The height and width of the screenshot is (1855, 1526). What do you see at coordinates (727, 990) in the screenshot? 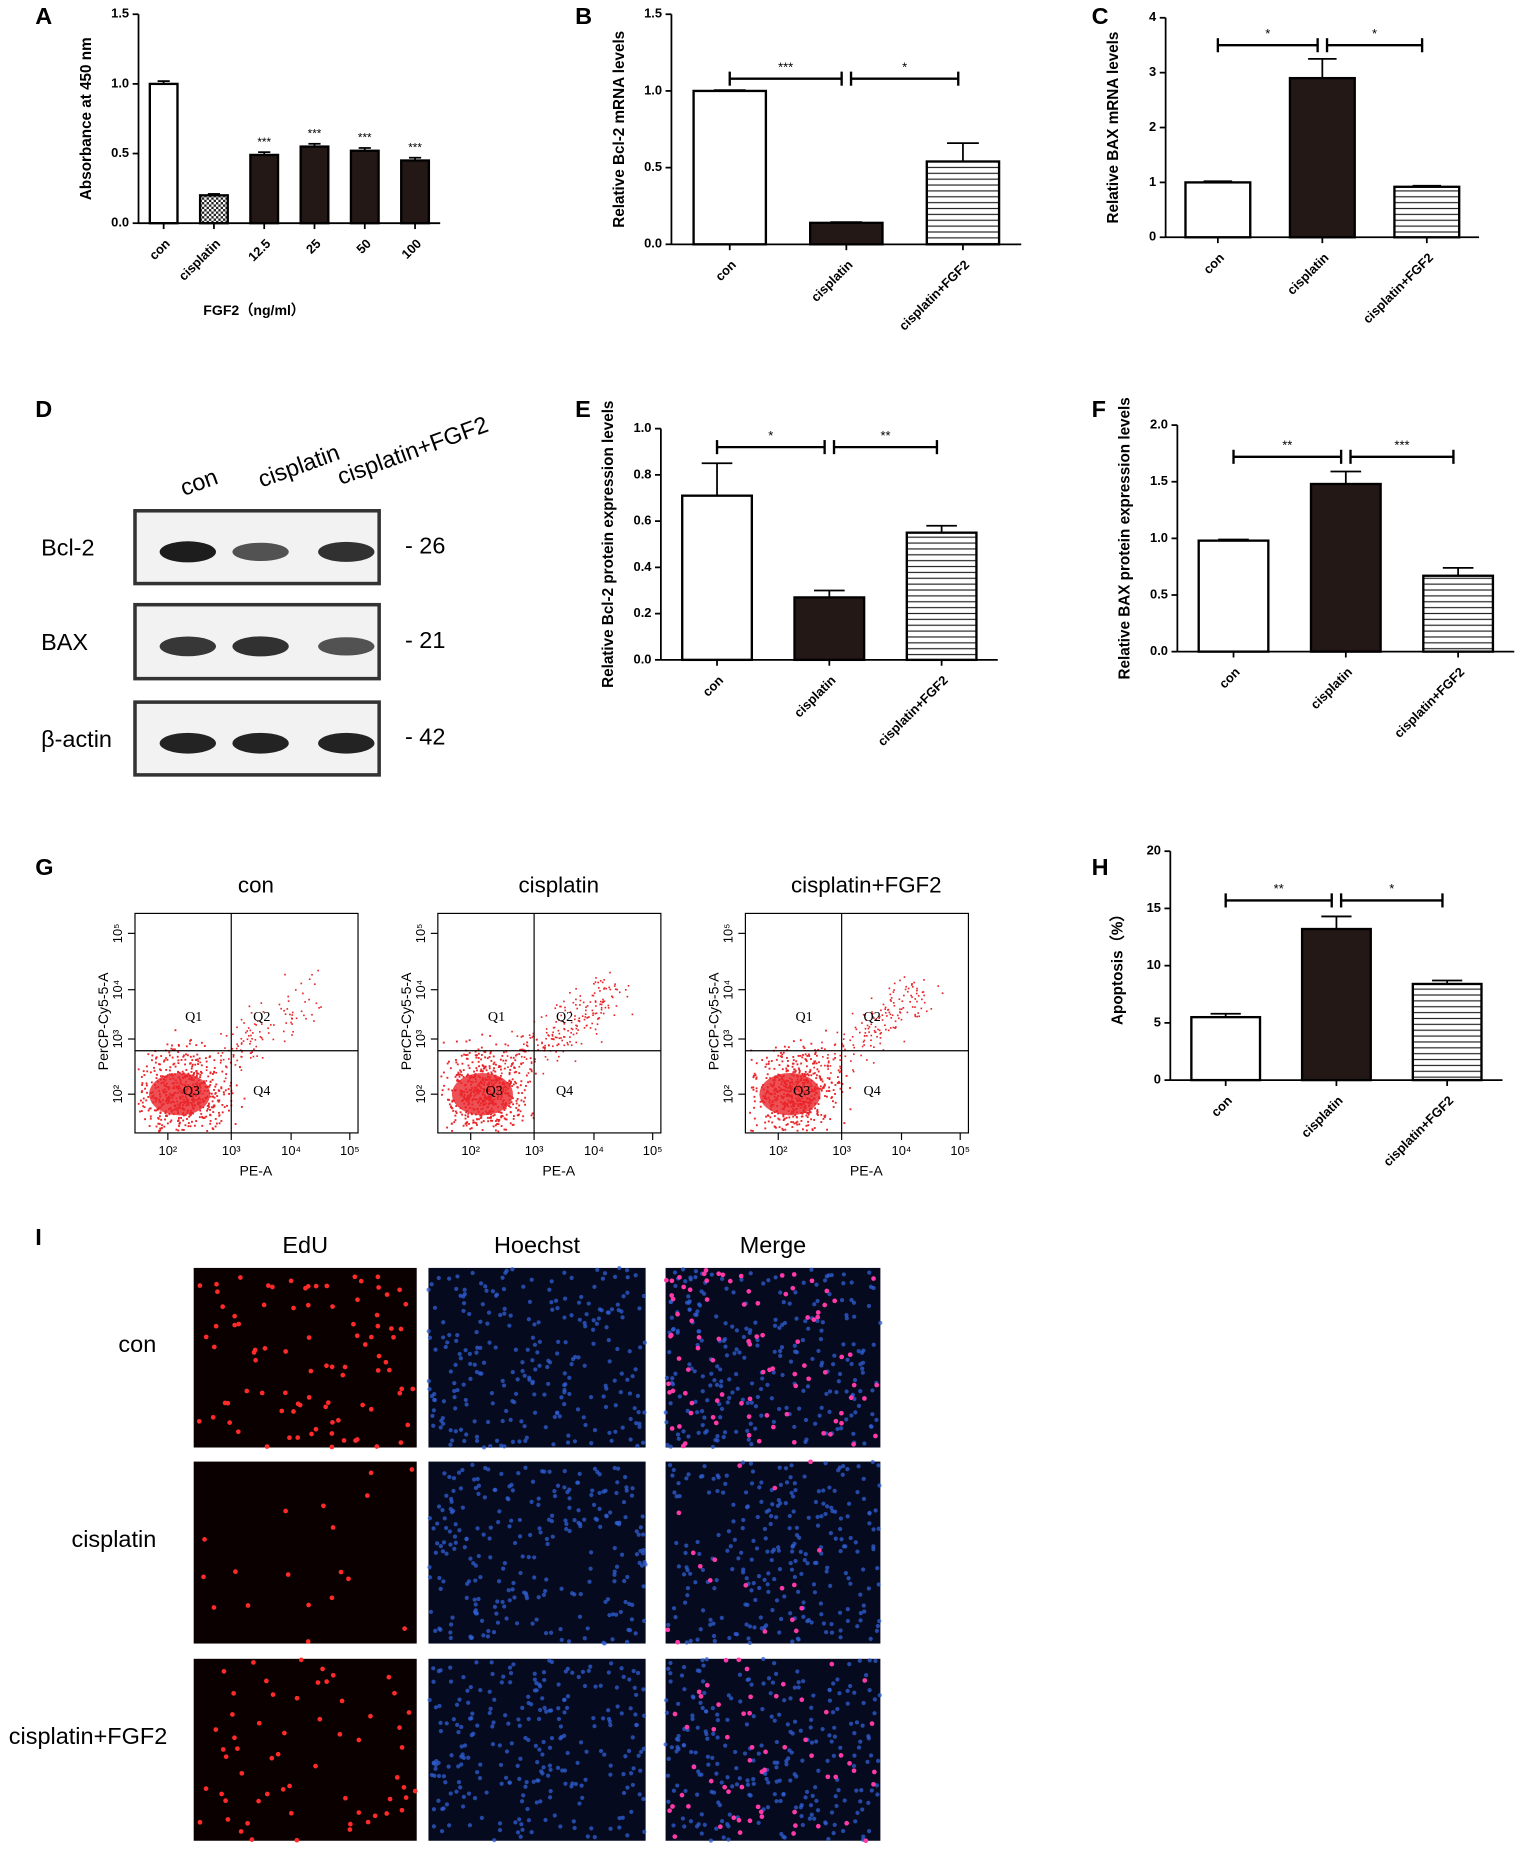
I see `y-tick-label: 10⁴` at bounding box center [727, 990].